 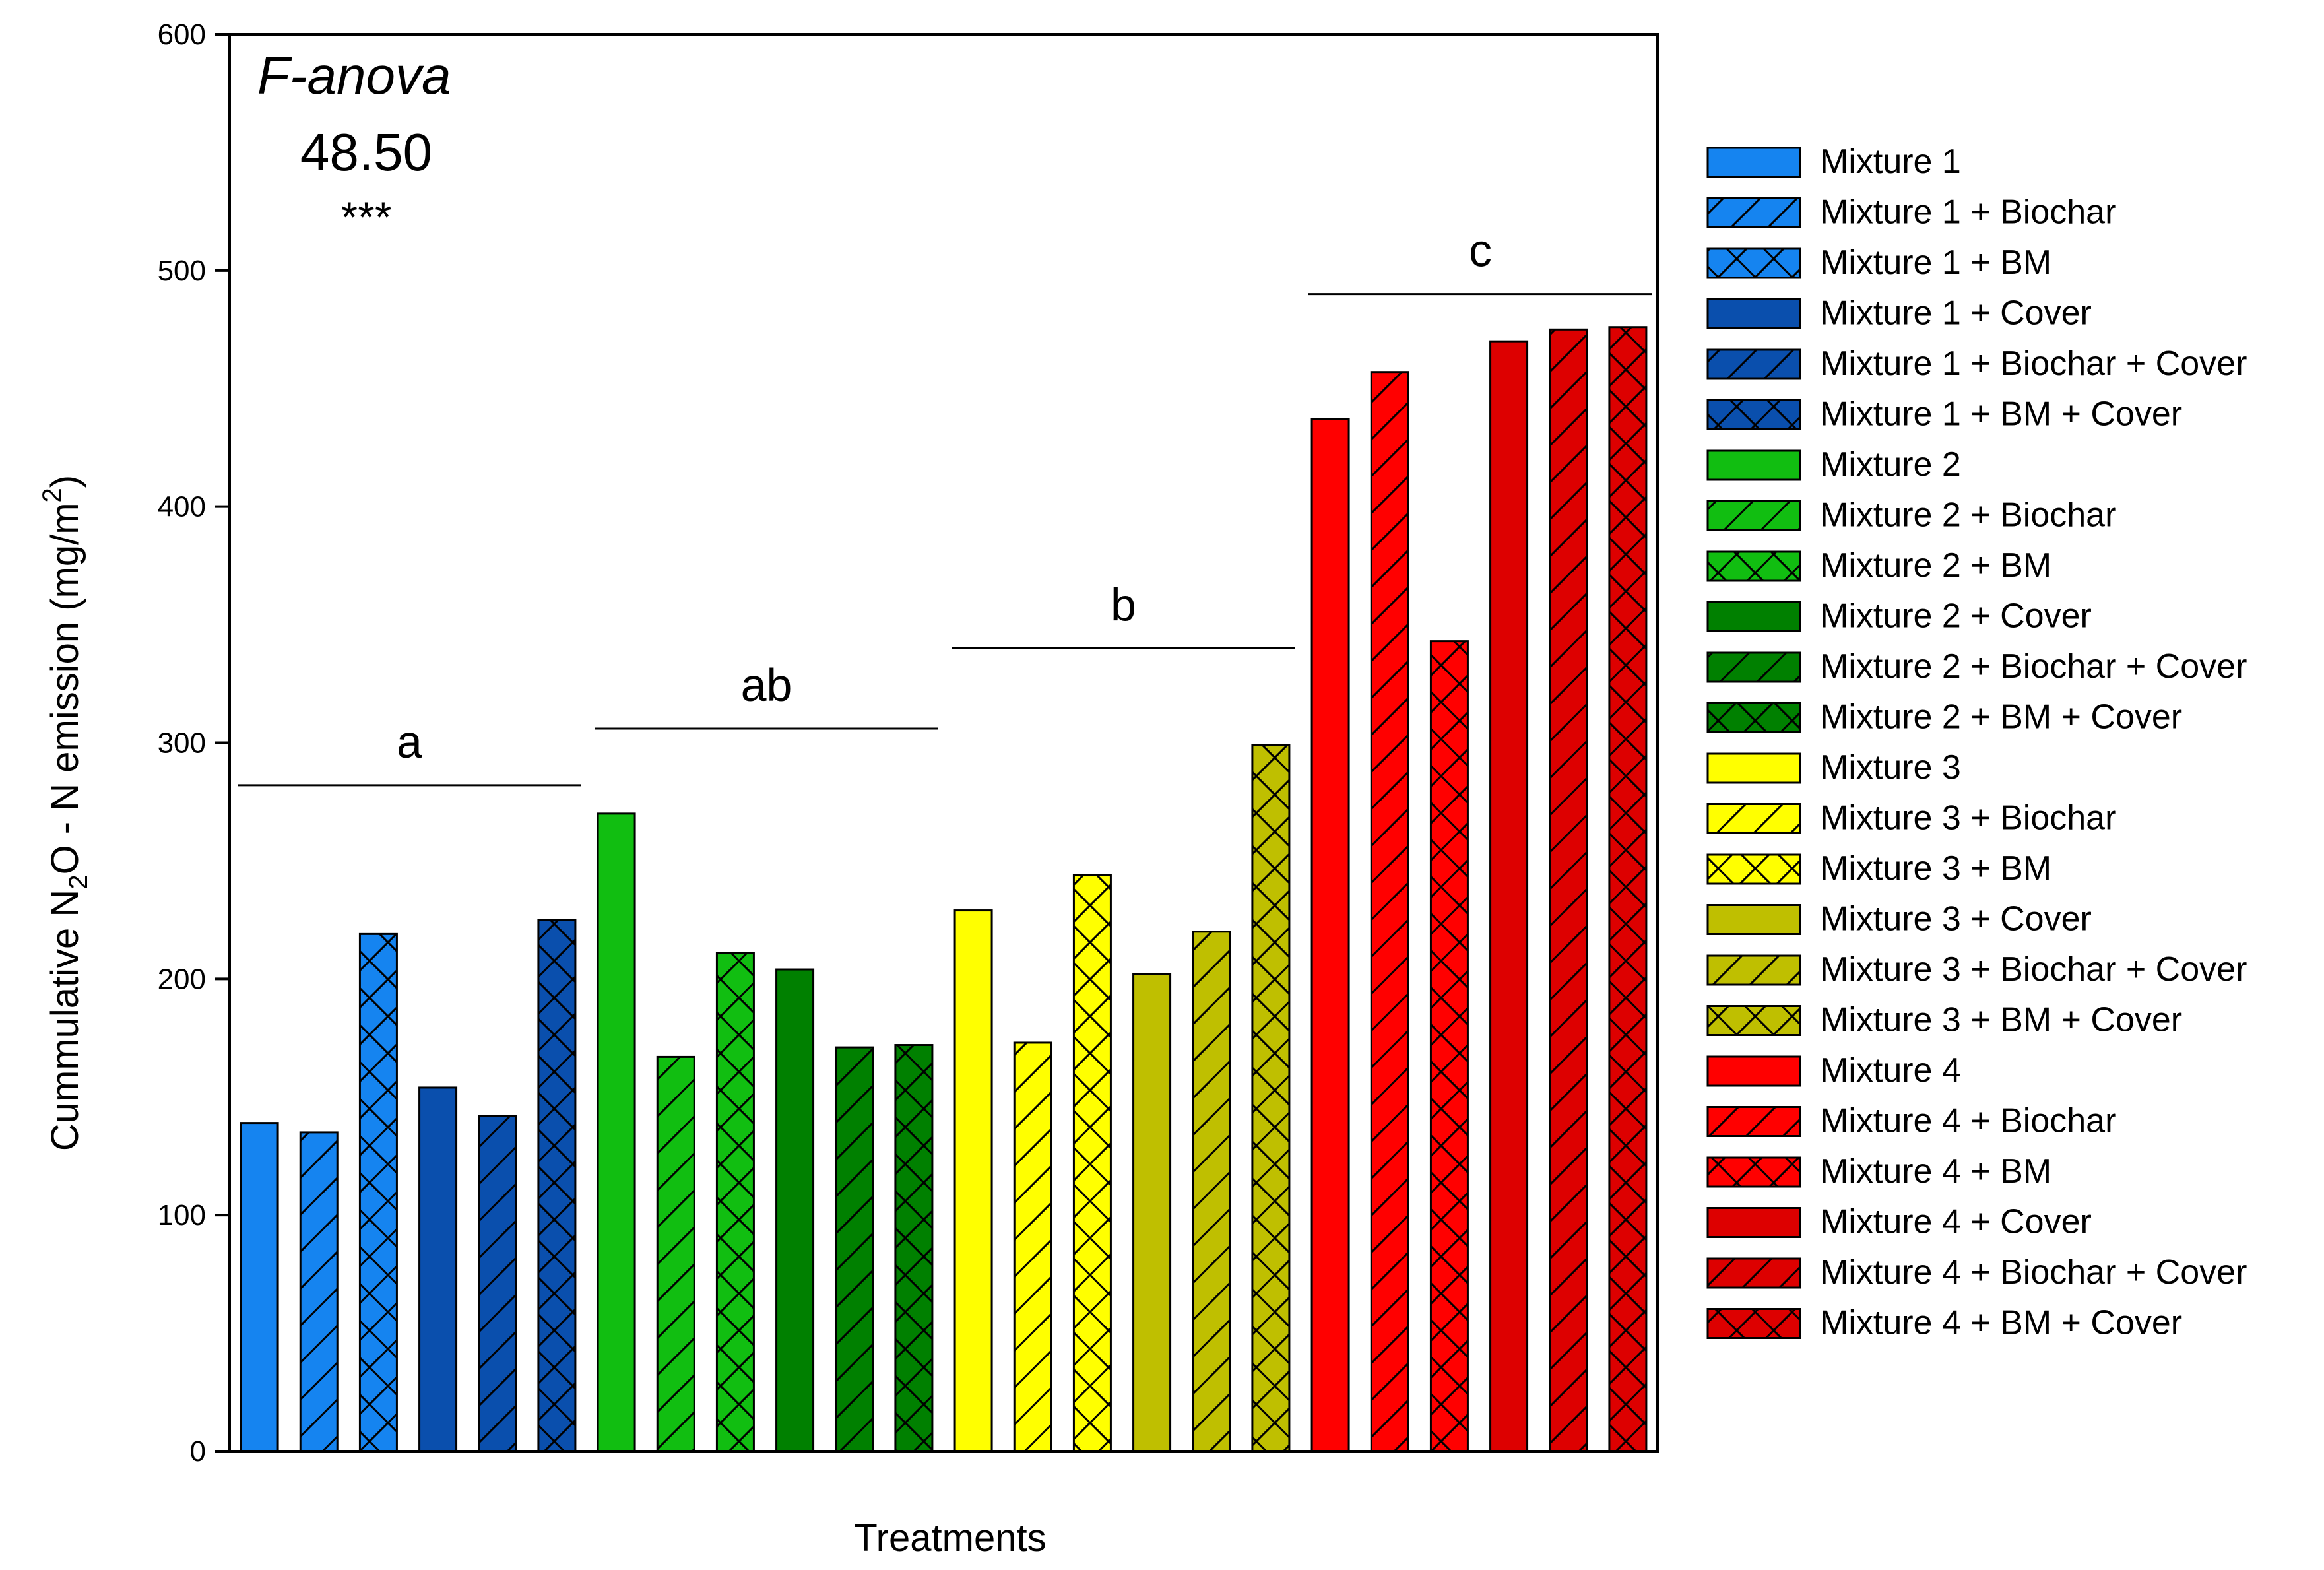 I want to click on legend-label-4: Mixture 1 + Cover, so click(x=1956, y=313).